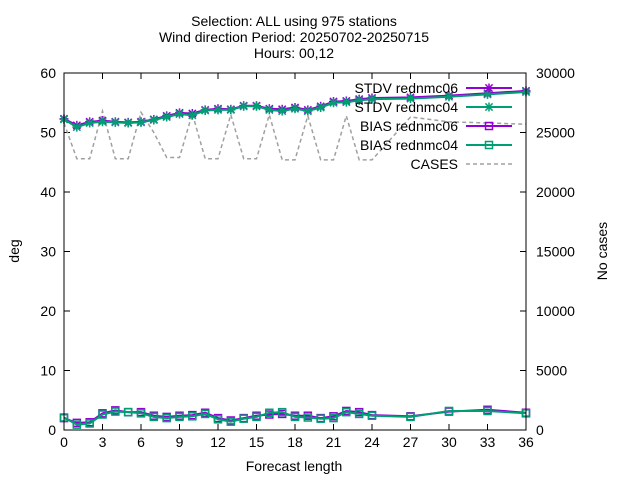  I want to click on x-tick-label: 24, so click(372, 442).